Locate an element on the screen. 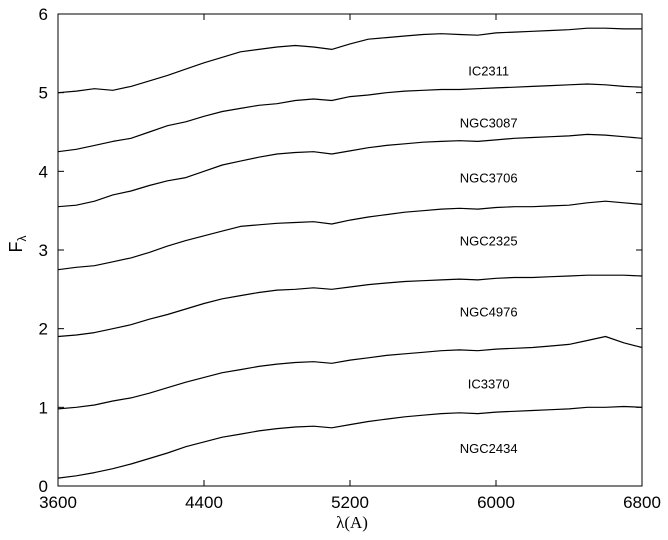  y-tick-label: 0 is located at coordinates (43, 486).